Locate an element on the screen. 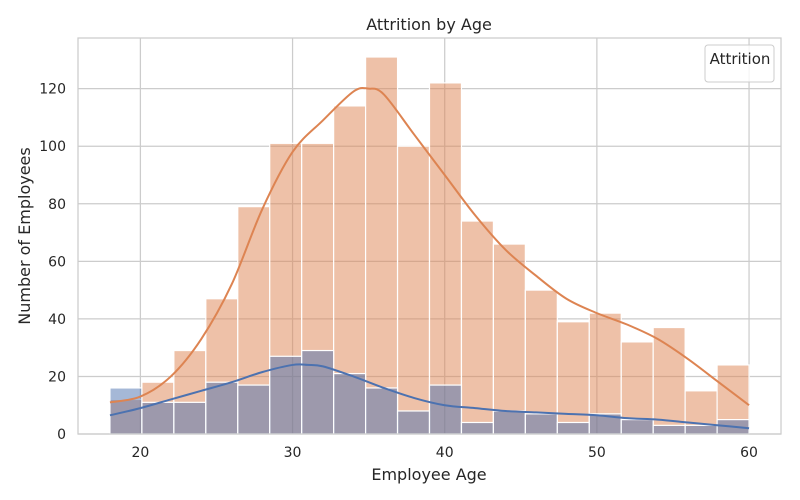  x-tick-label: 60 is located at coordinates (749, 453).